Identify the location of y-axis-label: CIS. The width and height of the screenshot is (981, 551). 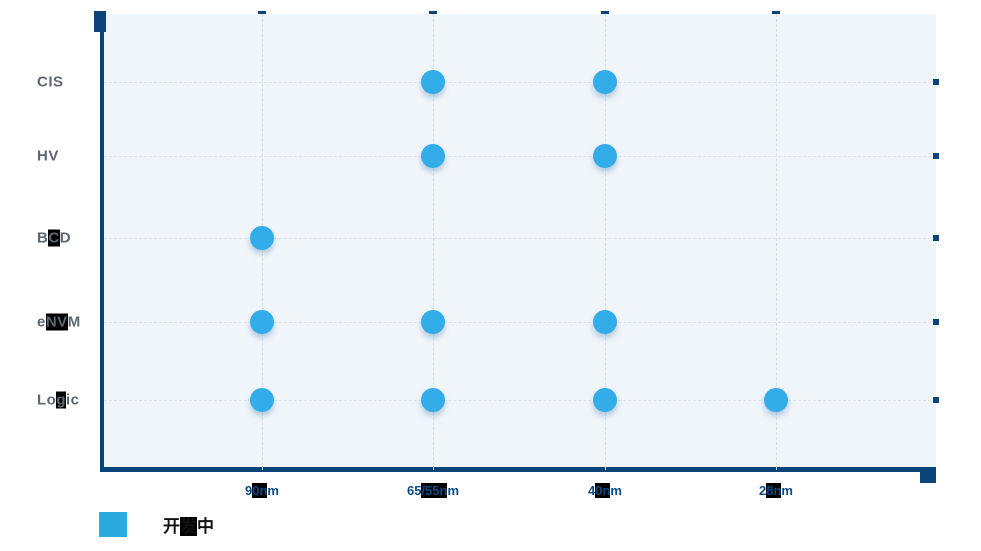
(50, 82).